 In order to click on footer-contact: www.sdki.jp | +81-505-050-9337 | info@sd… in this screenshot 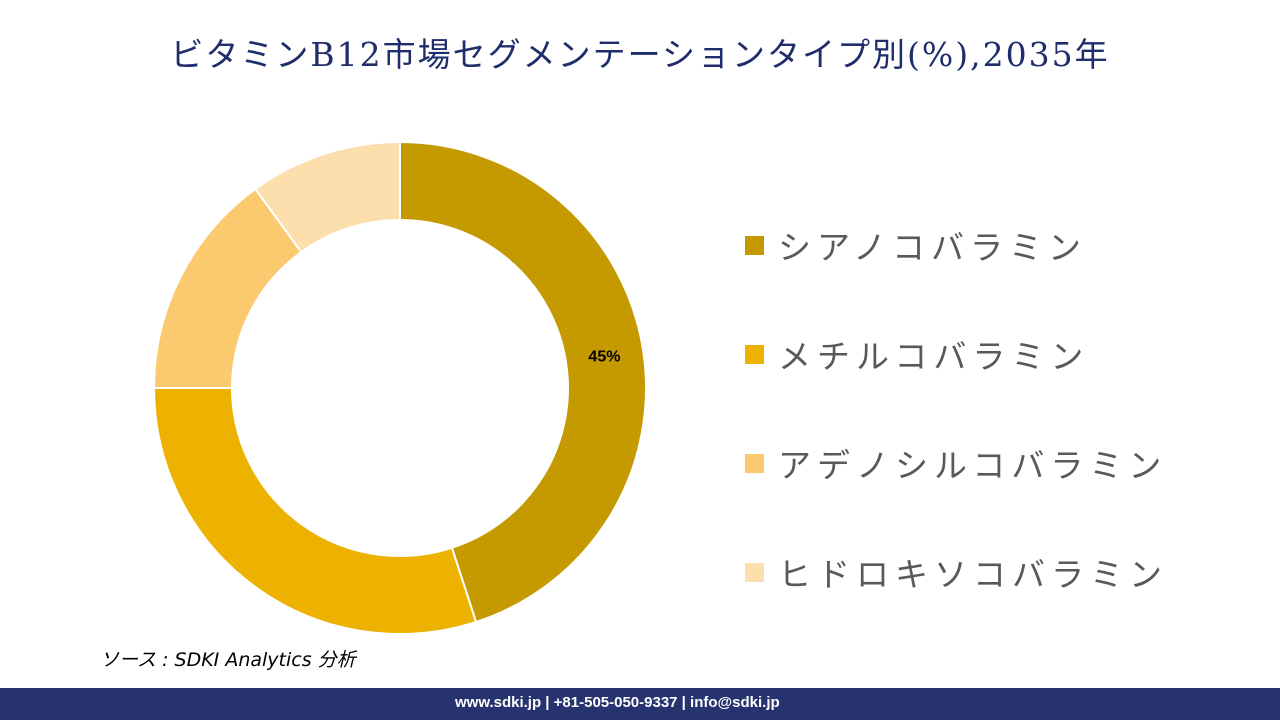, I will do `click(617, 702)`.